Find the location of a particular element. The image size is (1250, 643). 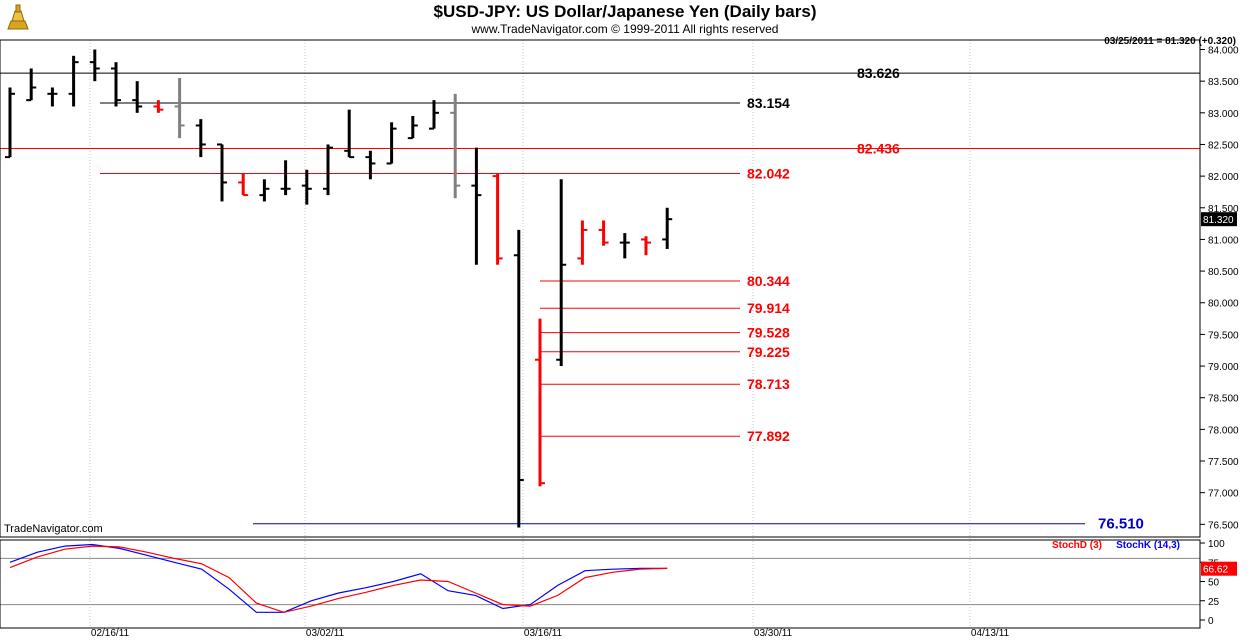

x-tick-label: 02/16/11 is located at coordinates (110, 633).